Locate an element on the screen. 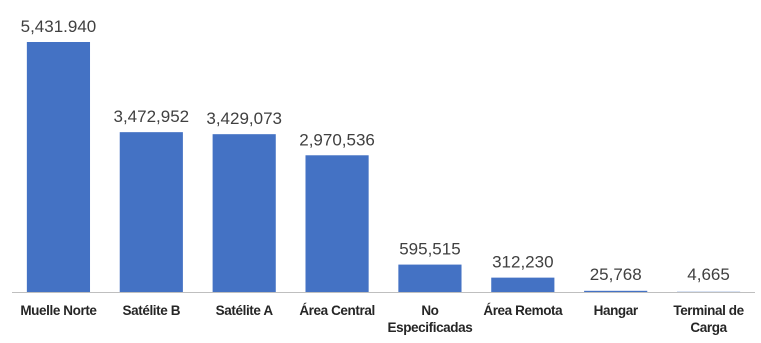 This screenshot has height=343, width=761. data-label-5: 312,230 is located at coordinates (522, 262).